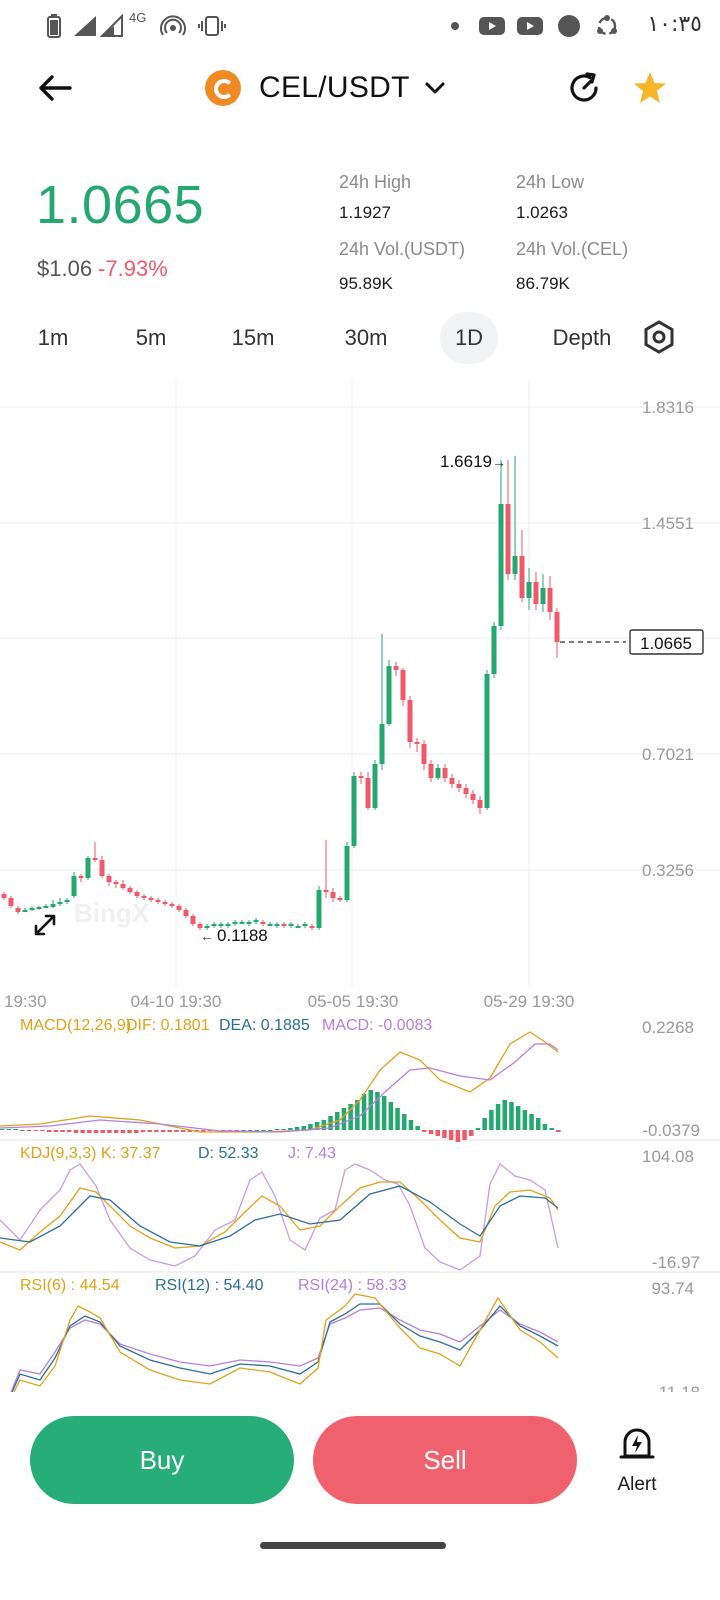 This screenshot has height=1600, width=720. Describe the element at coordinates (650, 88) in the screenshot. I see `star-icon` at that location.